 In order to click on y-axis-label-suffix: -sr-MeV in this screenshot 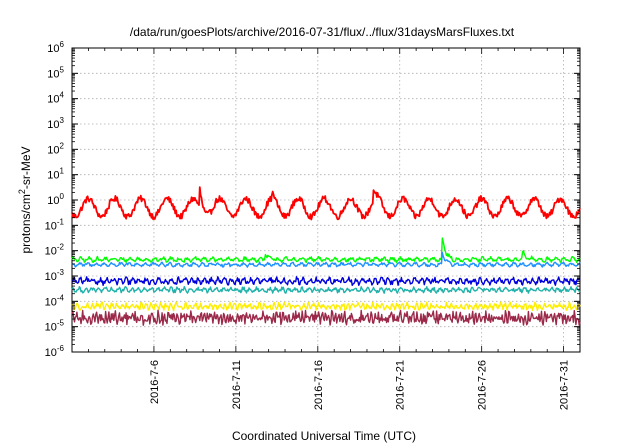, I will do `click(26, 167)`.